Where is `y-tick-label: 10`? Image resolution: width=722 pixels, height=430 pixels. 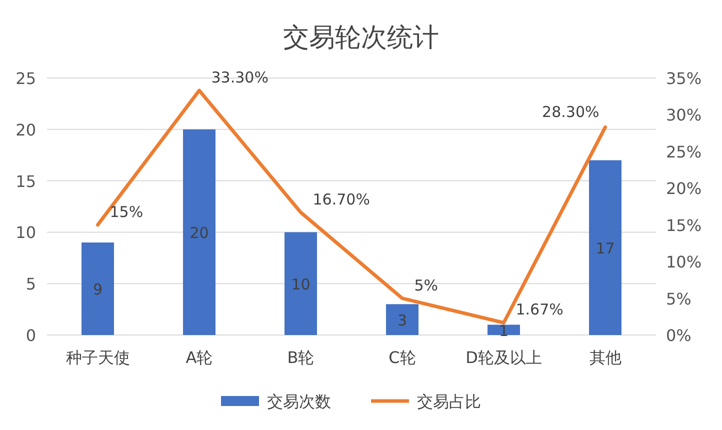
y-tick-label: 10 is located at coordinates (26, 232).